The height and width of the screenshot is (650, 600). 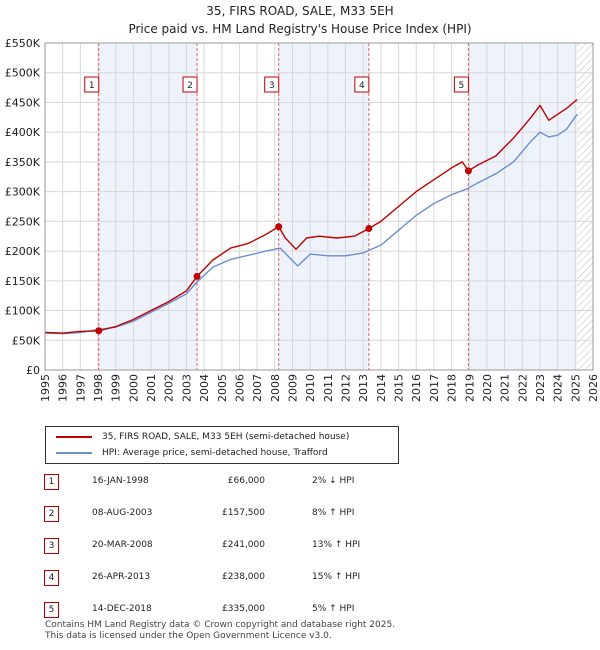 What do you see at coordinates (120, 481) in the screenshot?
I see `sale-date: 16-JAN-1998` at bounding box center [120, 481].